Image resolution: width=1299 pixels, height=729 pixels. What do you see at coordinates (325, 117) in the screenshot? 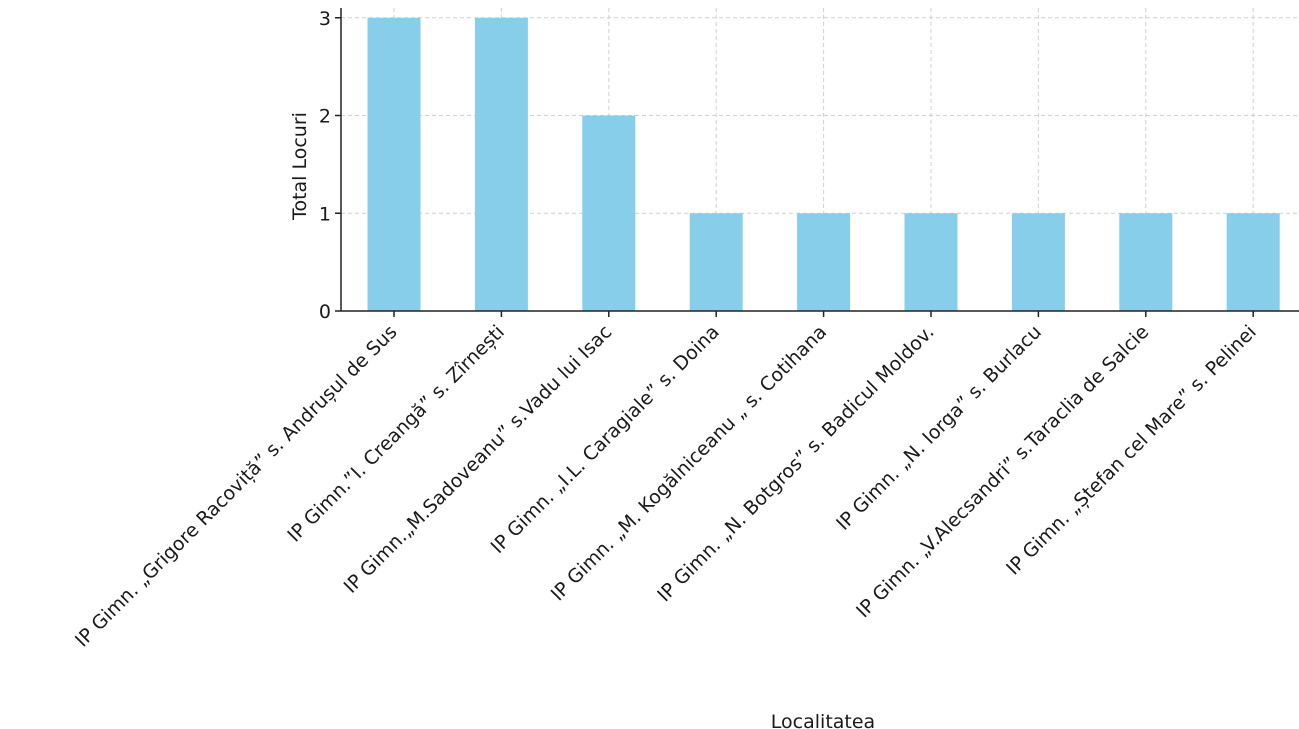
I see `y-tick-label: 2` at bounding box center [325, 117].